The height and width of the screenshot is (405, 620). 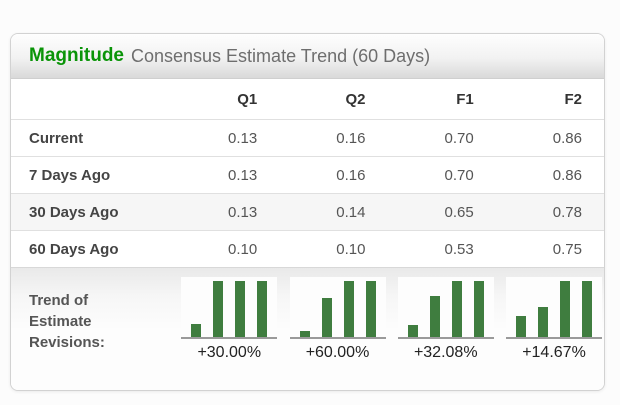 I want to click on trend-cell-f1: +32.08%, so click(x=442, y=333).